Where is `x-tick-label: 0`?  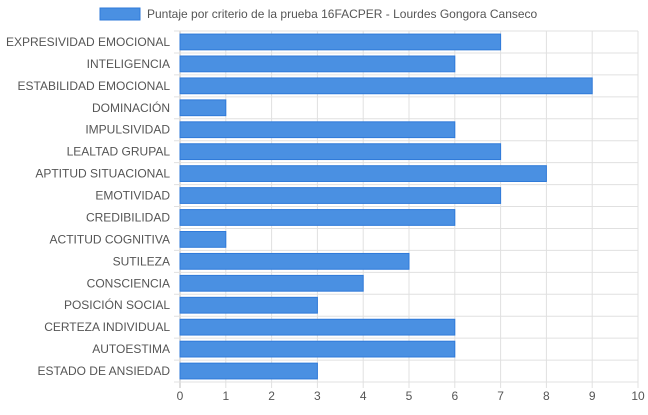
x-tick-label: 0 is located at coordinates (180, 396).